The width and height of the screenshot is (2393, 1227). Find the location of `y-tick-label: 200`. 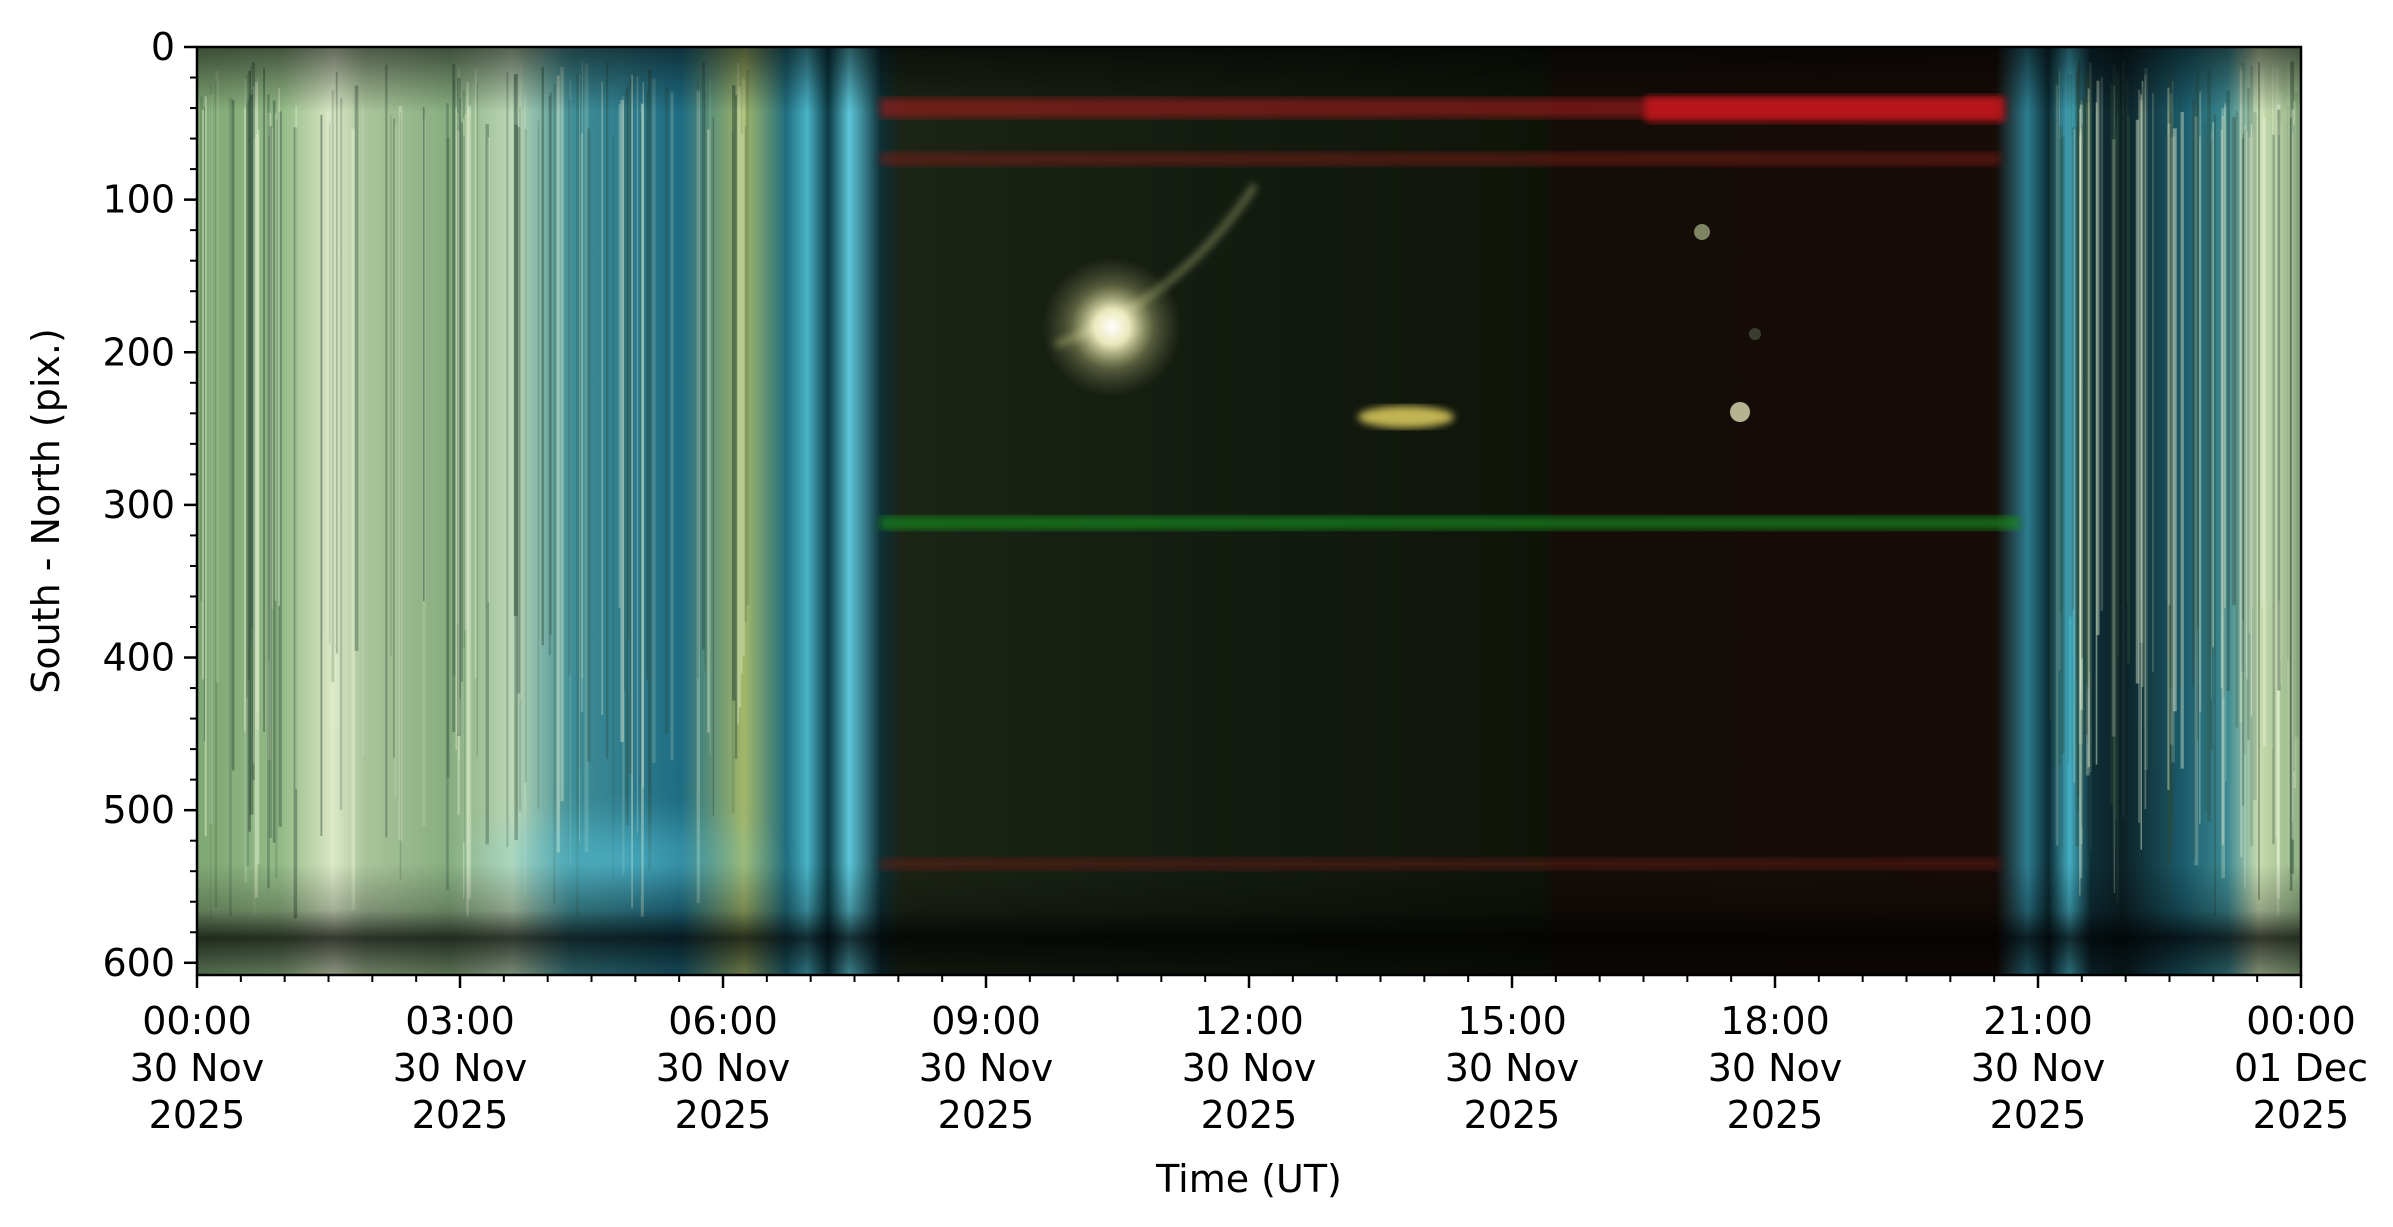

y-tick-label: 200 is located at coordinates (138, 352).